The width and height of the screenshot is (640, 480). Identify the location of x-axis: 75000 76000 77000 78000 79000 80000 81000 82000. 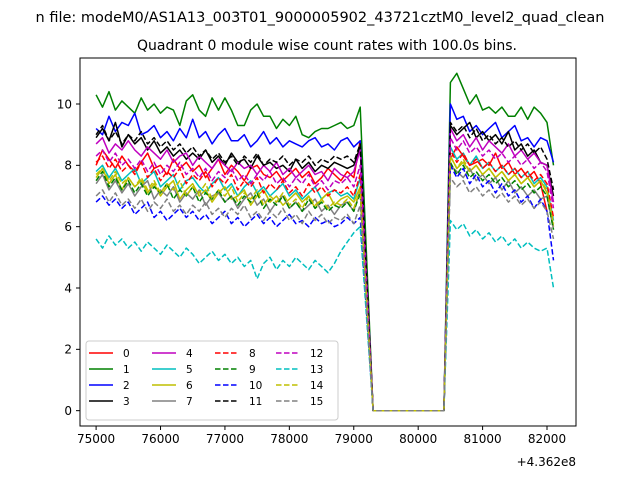
(321, 436).